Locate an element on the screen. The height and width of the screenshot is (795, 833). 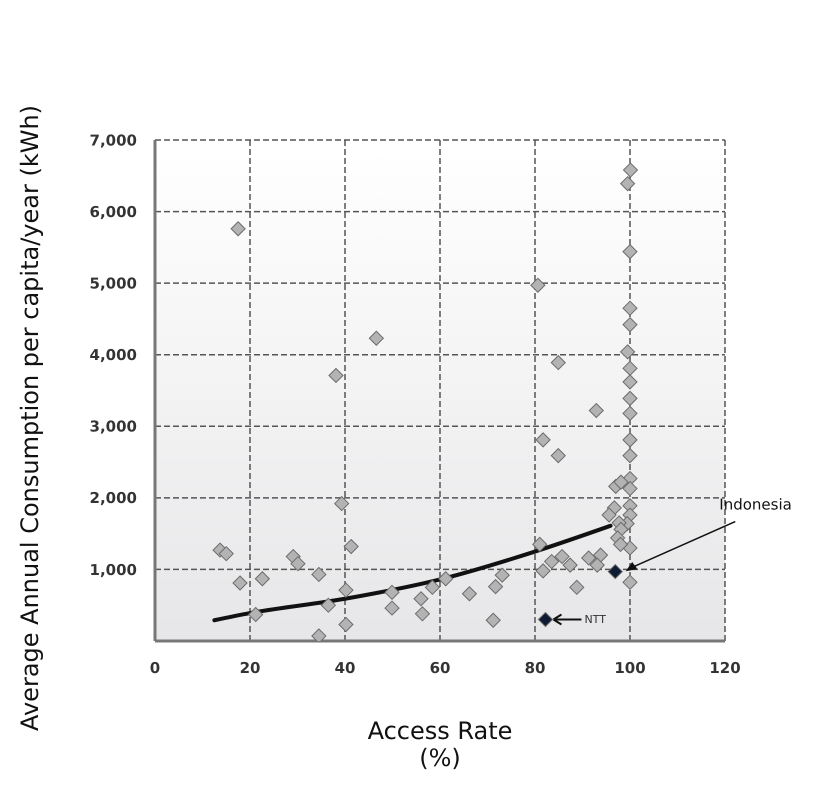
x-tick-label: 20 is located at coordinates (250, 668).